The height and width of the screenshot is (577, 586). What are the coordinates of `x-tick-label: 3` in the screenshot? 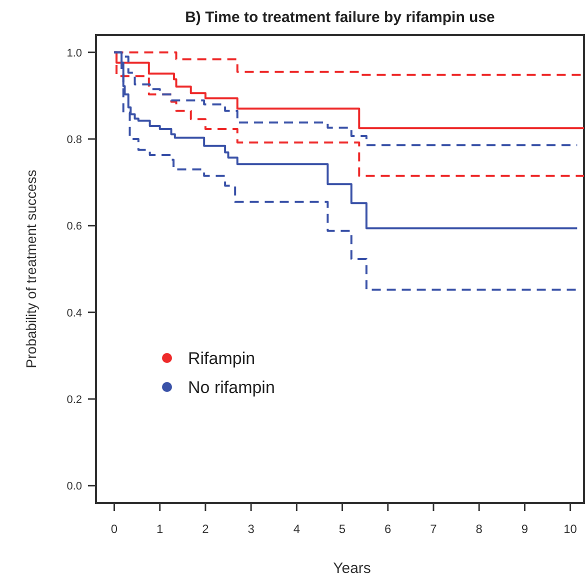 It's located at (251, 529).